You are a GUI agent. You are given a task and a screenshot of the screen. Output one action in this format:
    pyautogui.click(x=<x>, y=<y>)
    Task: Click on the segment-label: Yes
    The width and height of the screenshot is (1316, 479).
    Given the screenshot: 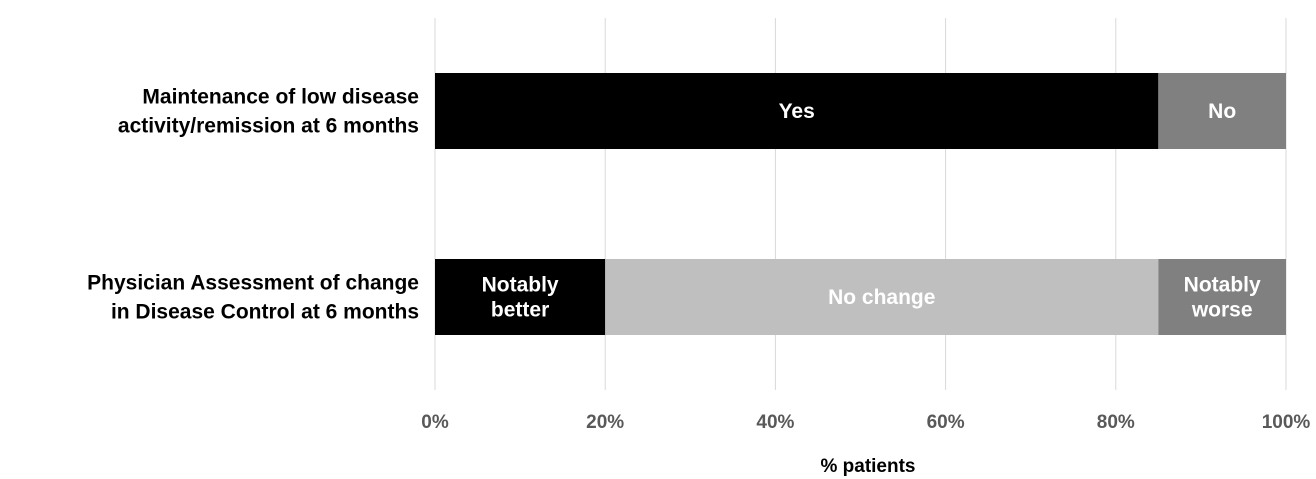 What is the action you would take?
    pyautogui.click(x=797, y=111)
    